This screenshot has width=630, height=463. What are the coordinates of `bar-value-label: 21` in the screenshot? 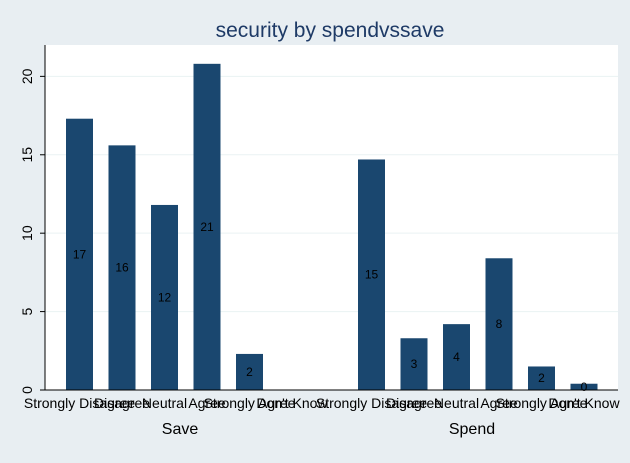 It's located at (207, 227).